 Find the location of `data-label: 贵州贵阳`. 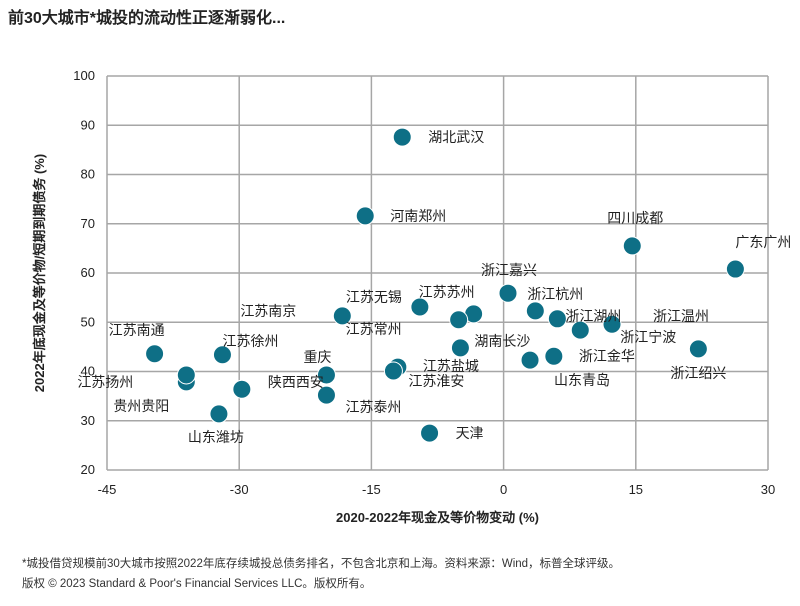

data-label: 贵州贵阳 is located at coordinates (141, 407).